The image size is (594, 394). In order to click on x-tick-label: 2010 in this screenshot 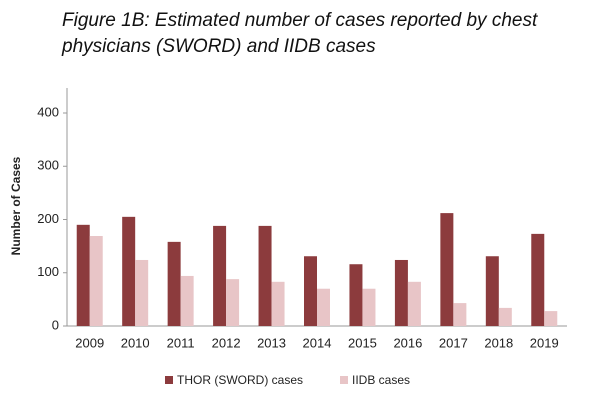, I will do `click(135, 342)`.